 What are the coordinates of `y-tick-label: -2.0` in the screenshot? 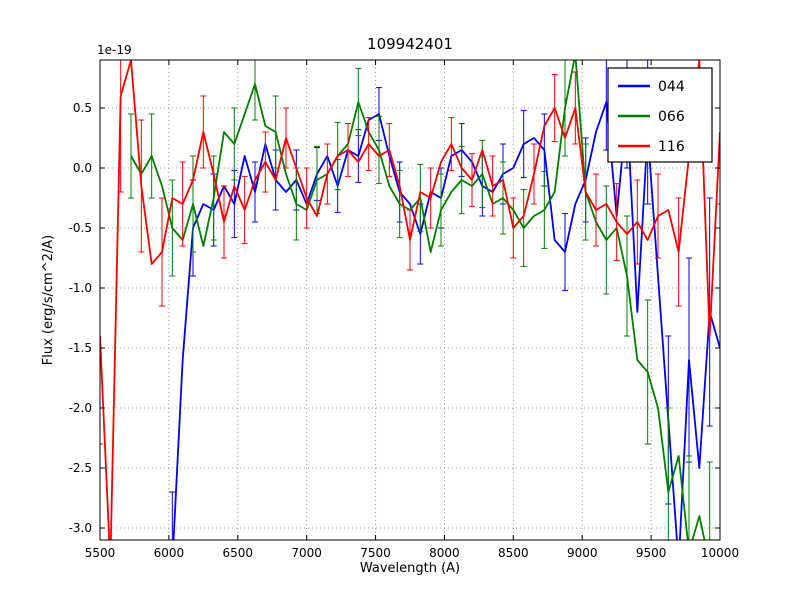 It's located at (80, 408).